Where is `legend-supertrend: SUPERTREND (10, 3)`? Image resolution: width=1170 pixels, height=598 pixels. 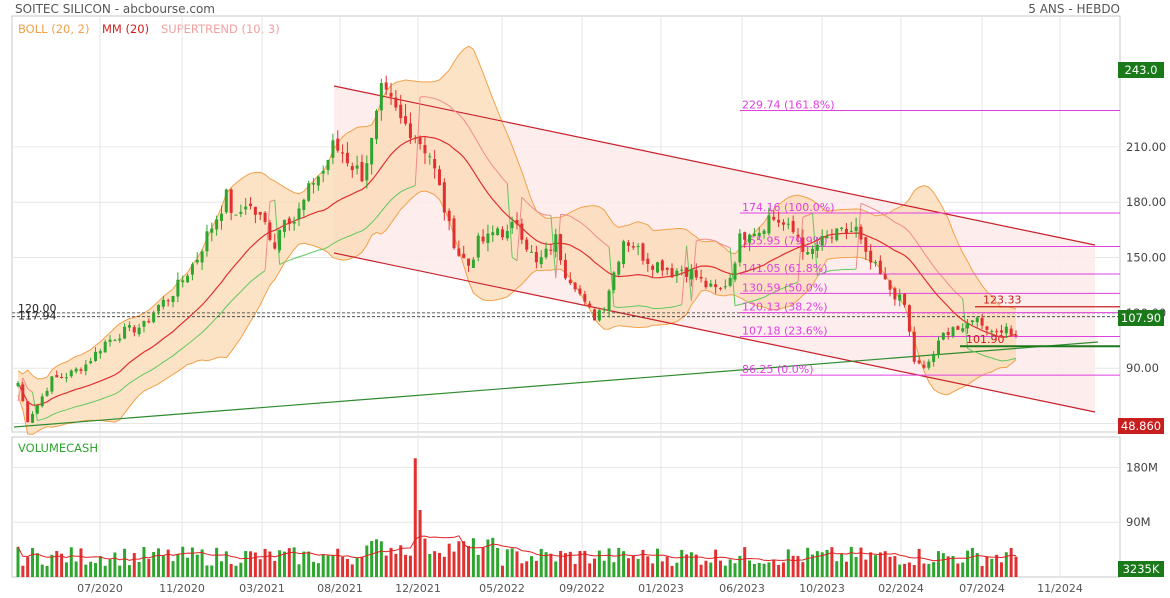 legend-supertrend: SUPERTREND (10, 3) is located at coordinates (220, 29).